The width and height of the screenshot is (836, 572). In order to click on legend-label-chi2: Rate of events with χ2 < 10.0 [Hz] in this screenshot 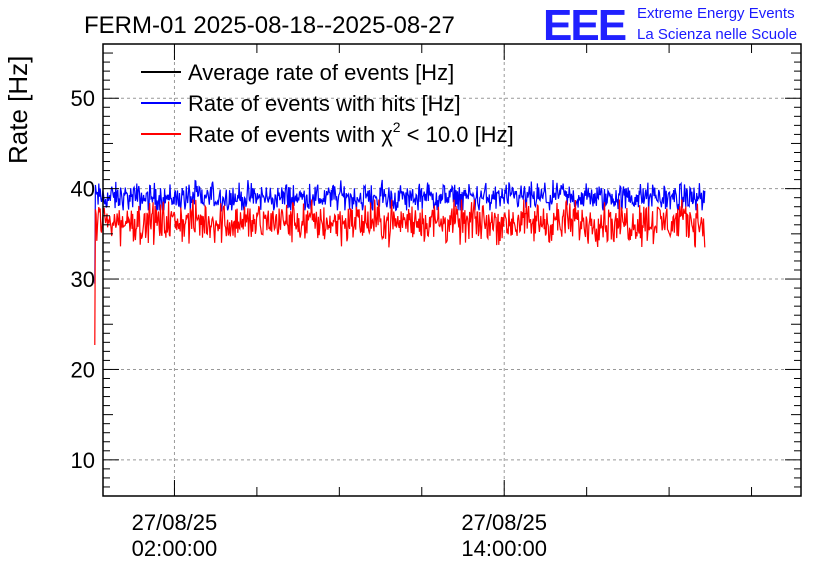, I will do `click(351, 133)`.